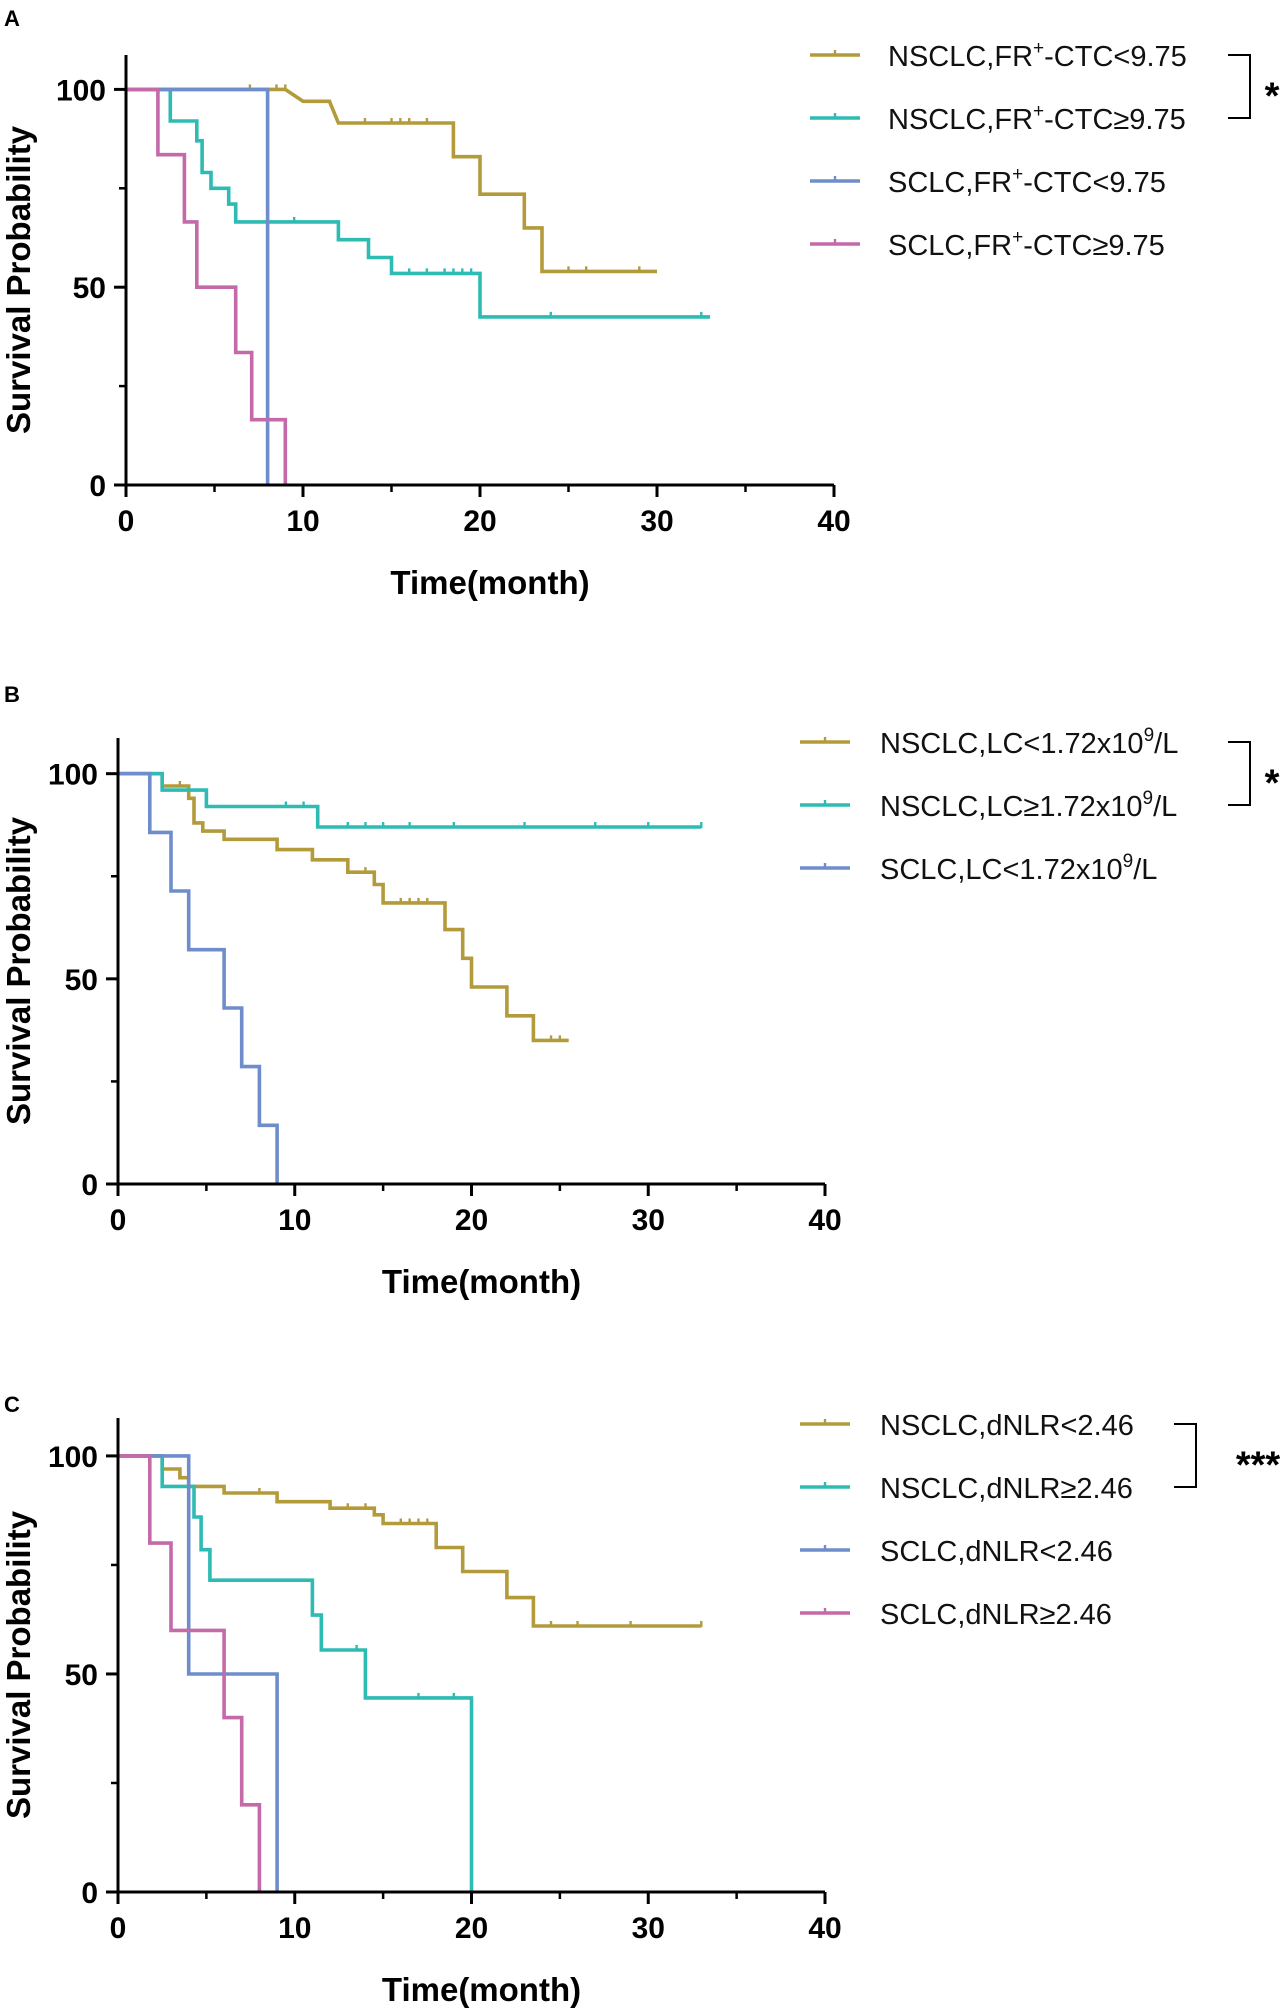  What do you see at coordinates (12, 694) in the screenshot?
I see `panel-letter: B` at bounding box center [12, 694].